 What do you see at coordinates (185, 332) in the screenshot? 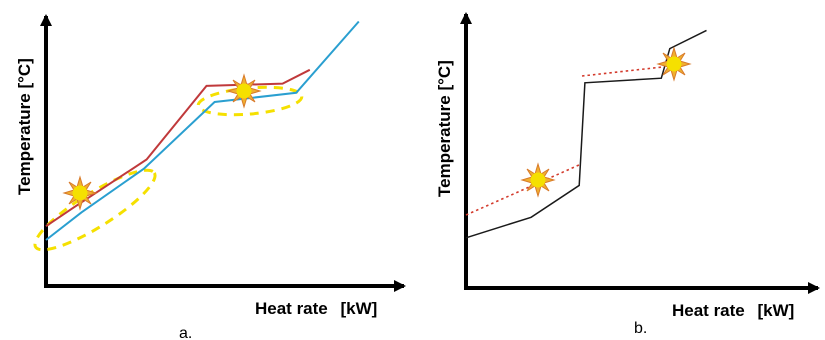
I see `panel-label-a: a.` at bounding box center [185, 332].